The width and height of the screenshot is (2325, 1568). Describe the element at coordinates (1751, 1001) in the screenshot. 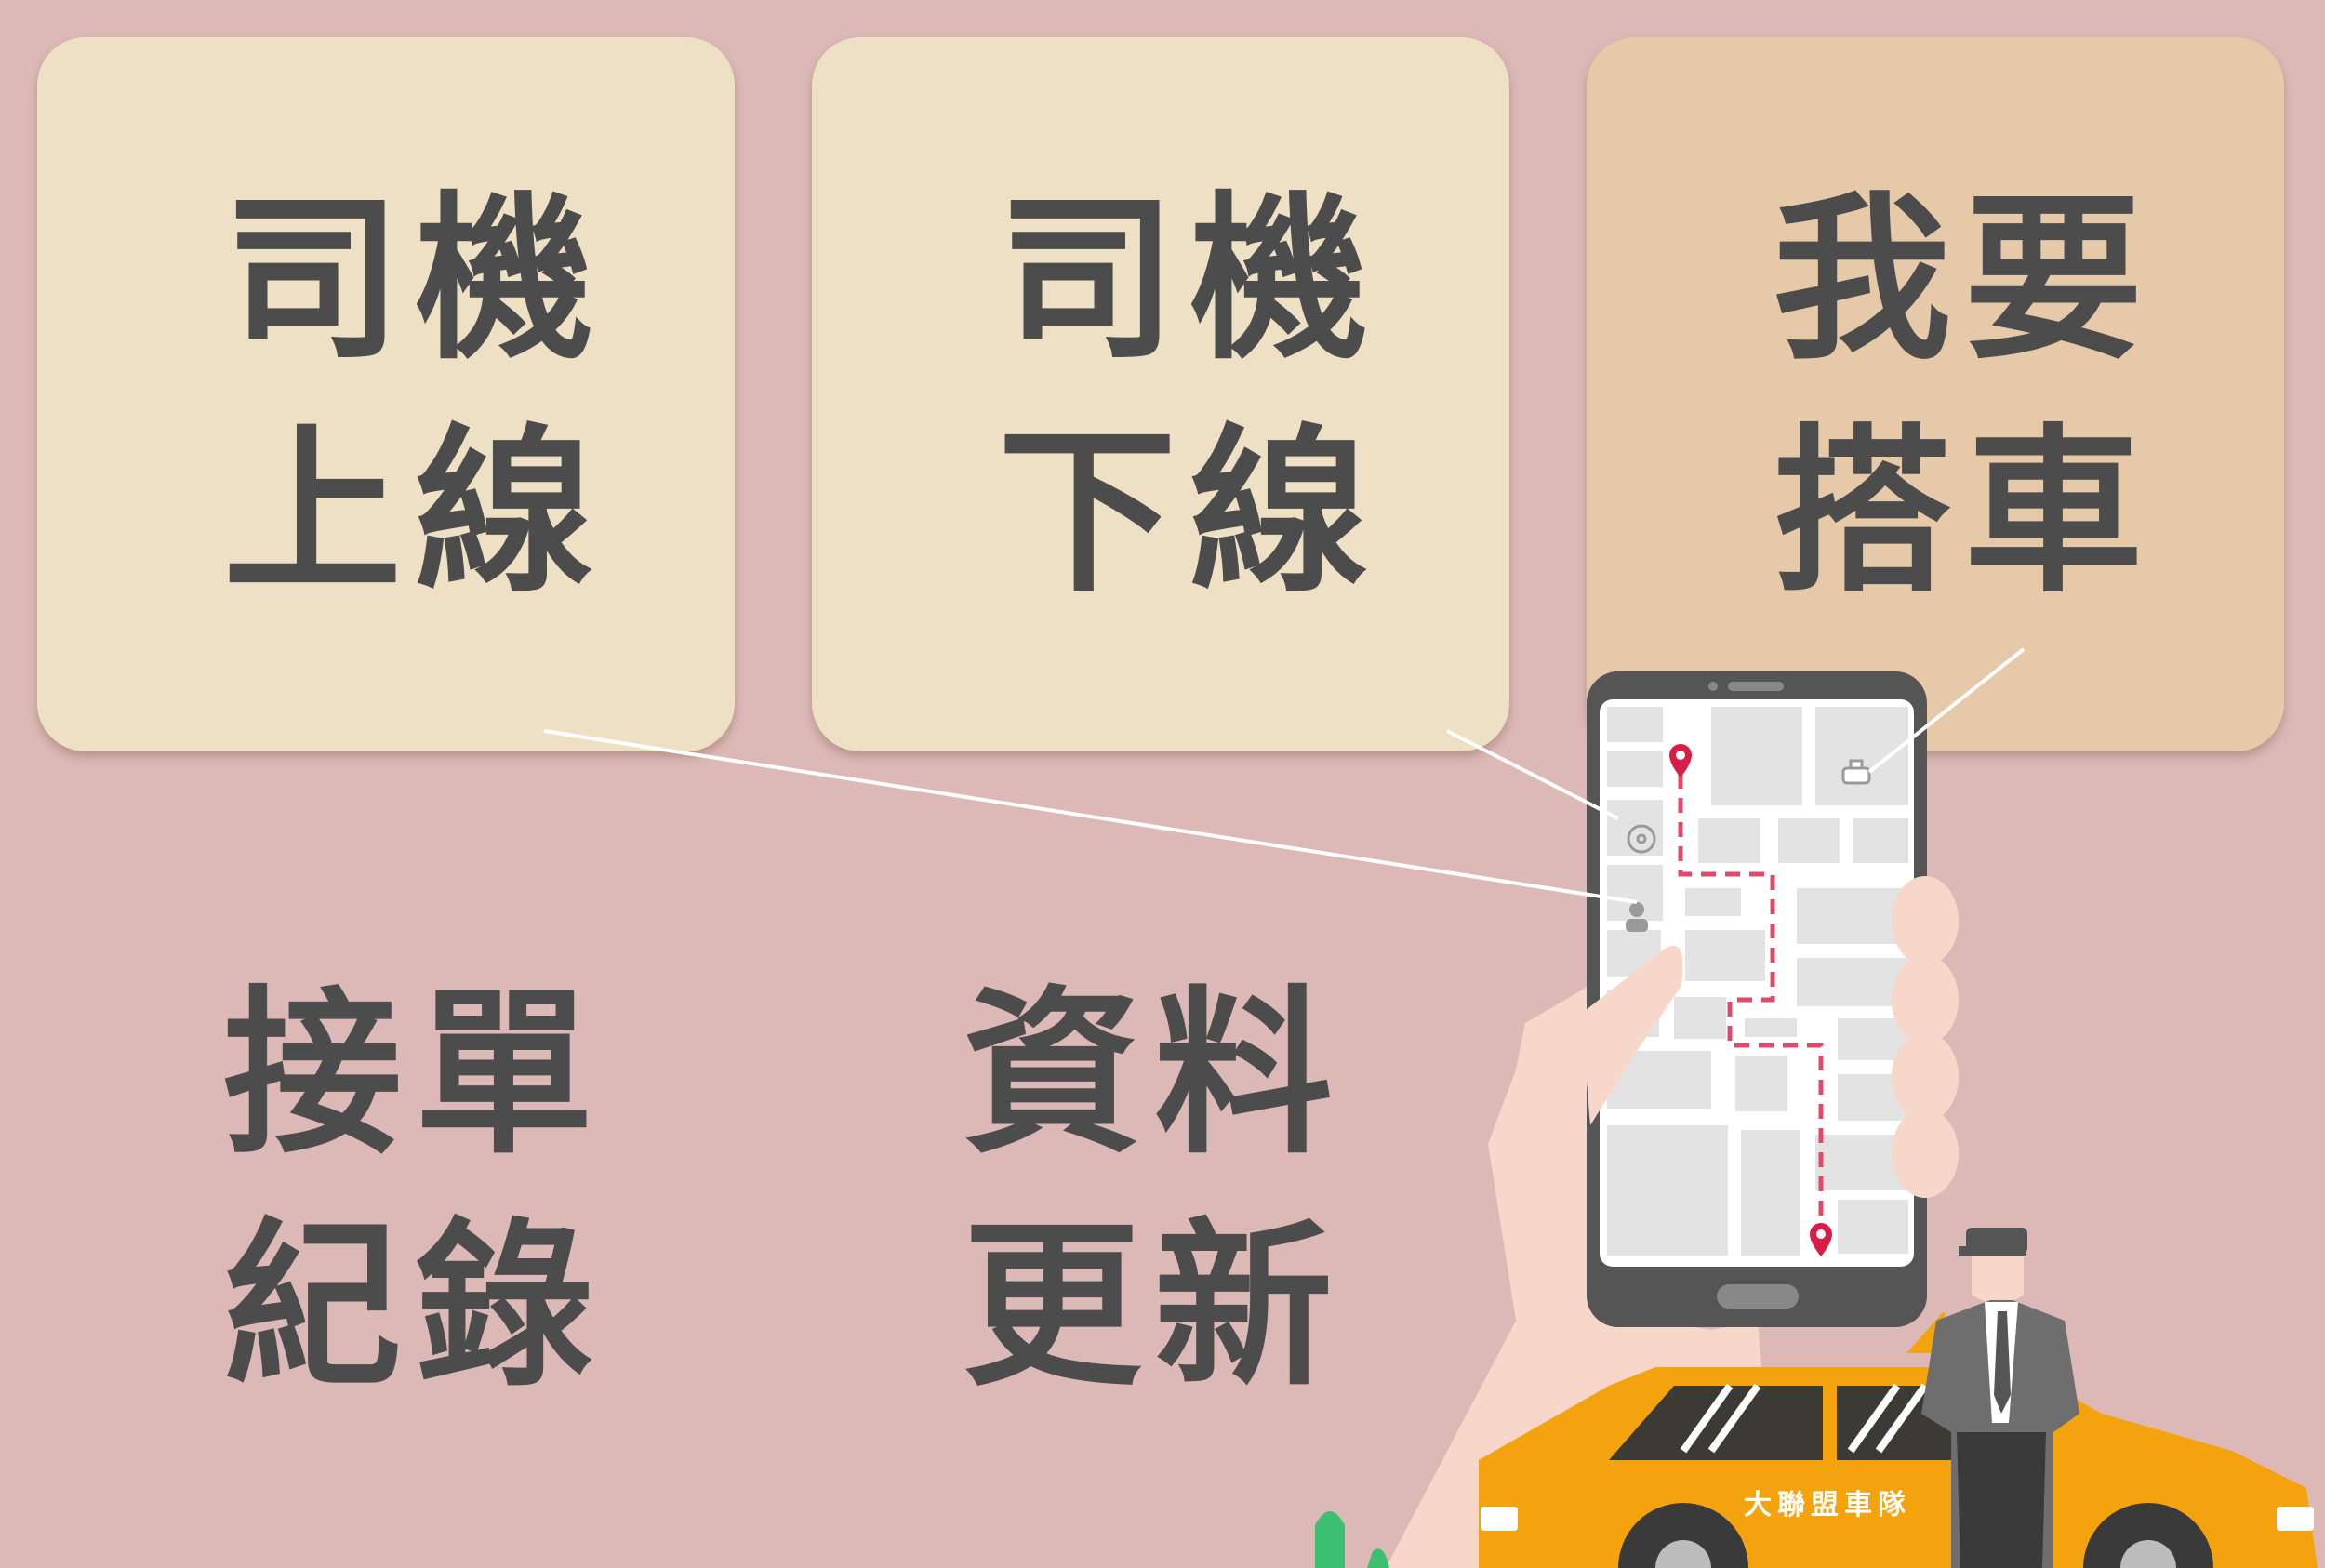

I see `route-line` at that location.